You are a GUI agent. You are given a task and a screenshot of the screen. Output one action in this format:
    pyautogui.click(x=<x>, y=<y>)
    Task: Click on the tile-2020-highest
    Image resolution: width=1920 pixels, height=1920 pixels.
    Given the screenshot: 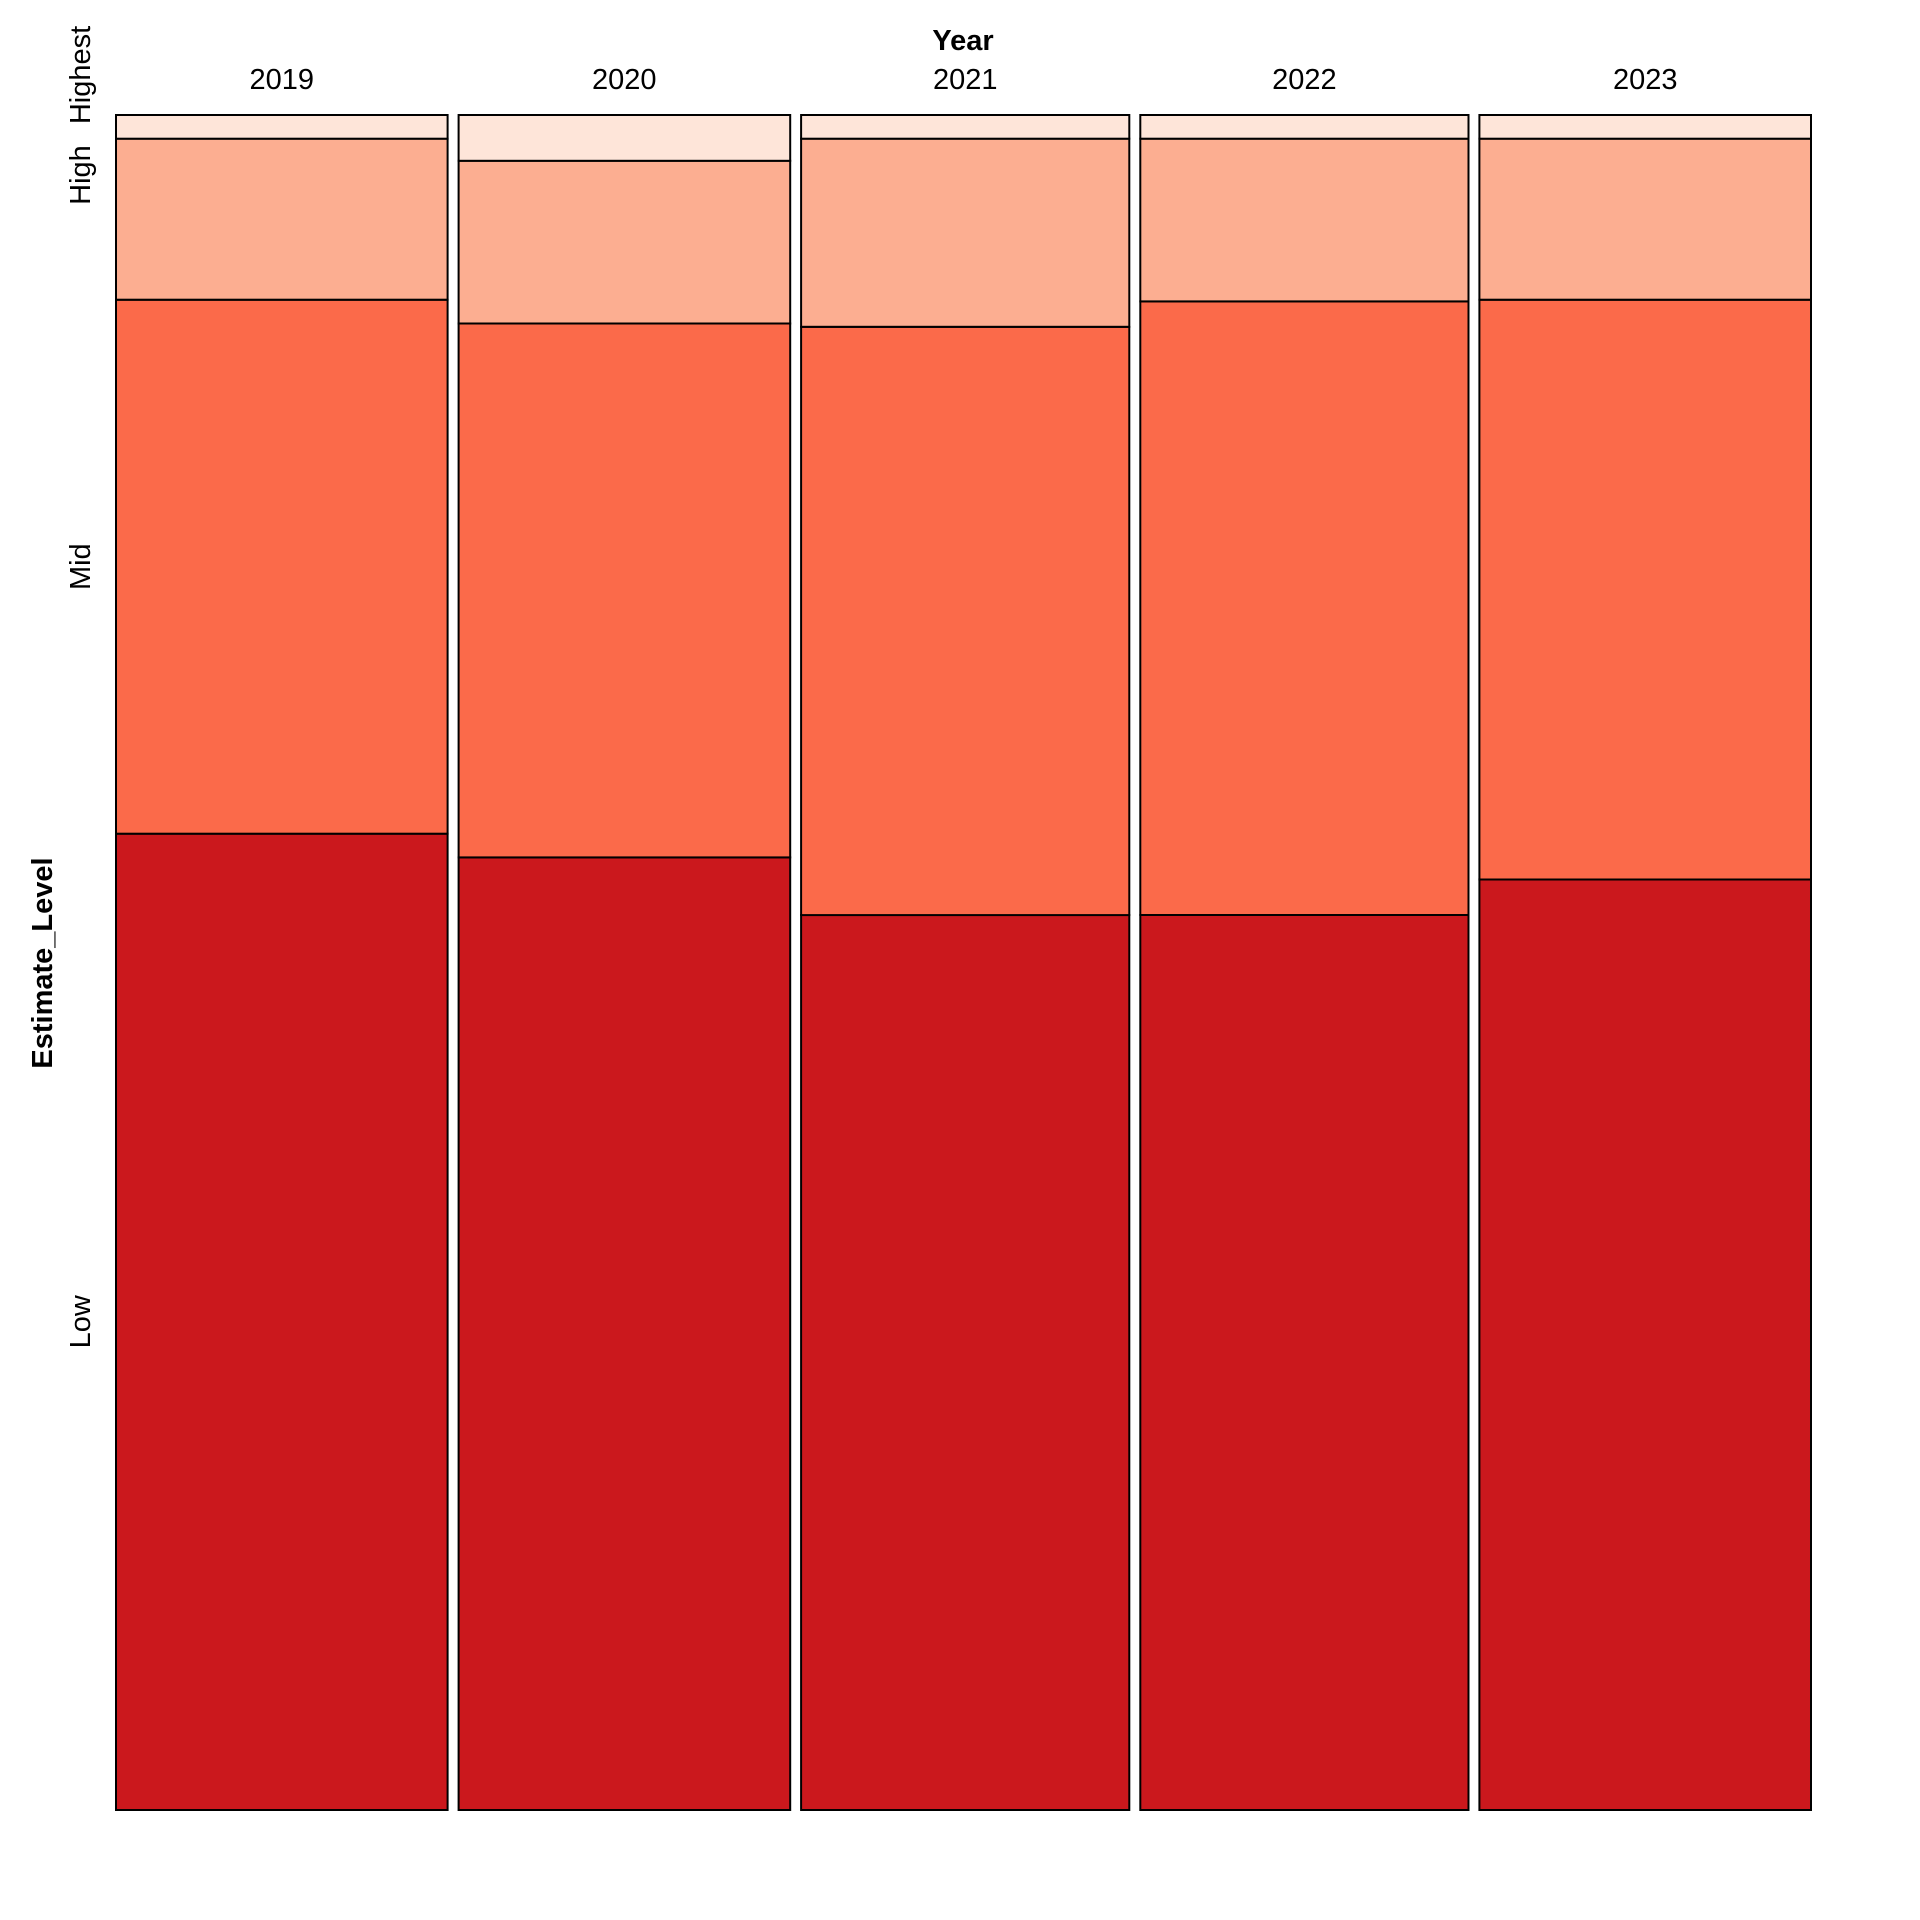 What is the action you would take?
    pyautogui.click(x=624, y=138)
    